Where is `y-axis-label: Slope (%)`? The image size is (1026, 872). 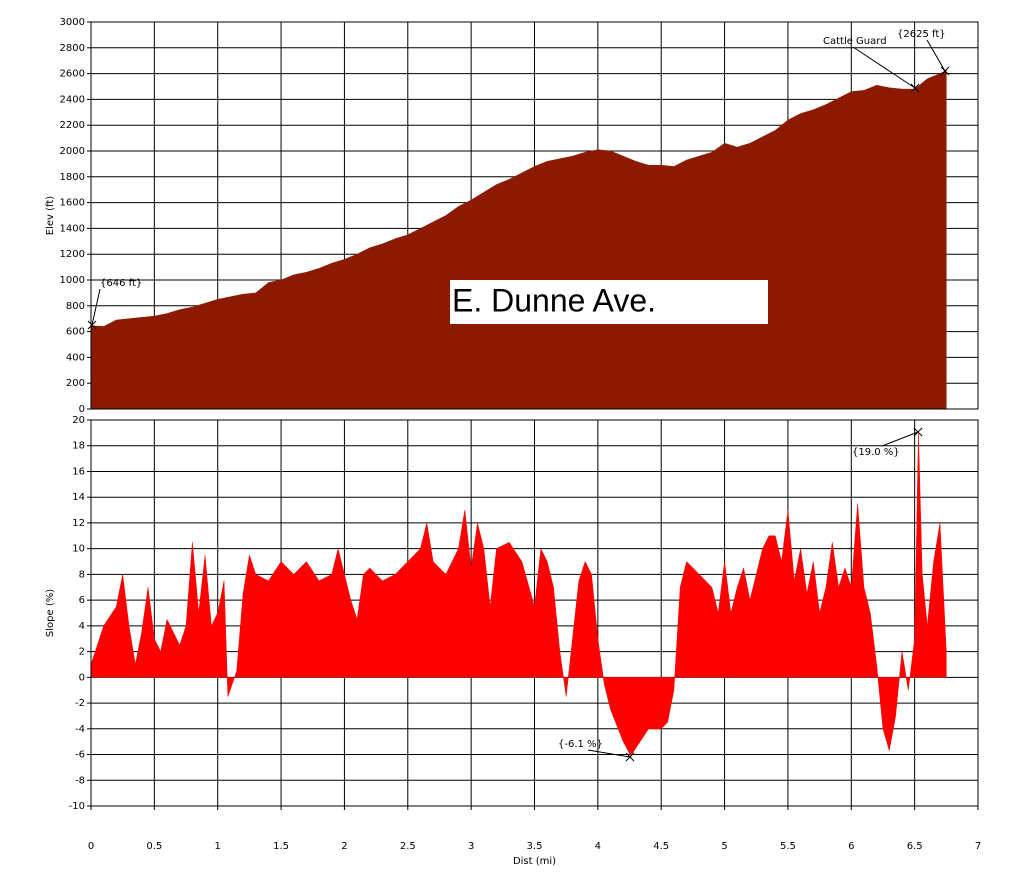
y-axis-label: Slope (%) is located at coordinates (50, 613).